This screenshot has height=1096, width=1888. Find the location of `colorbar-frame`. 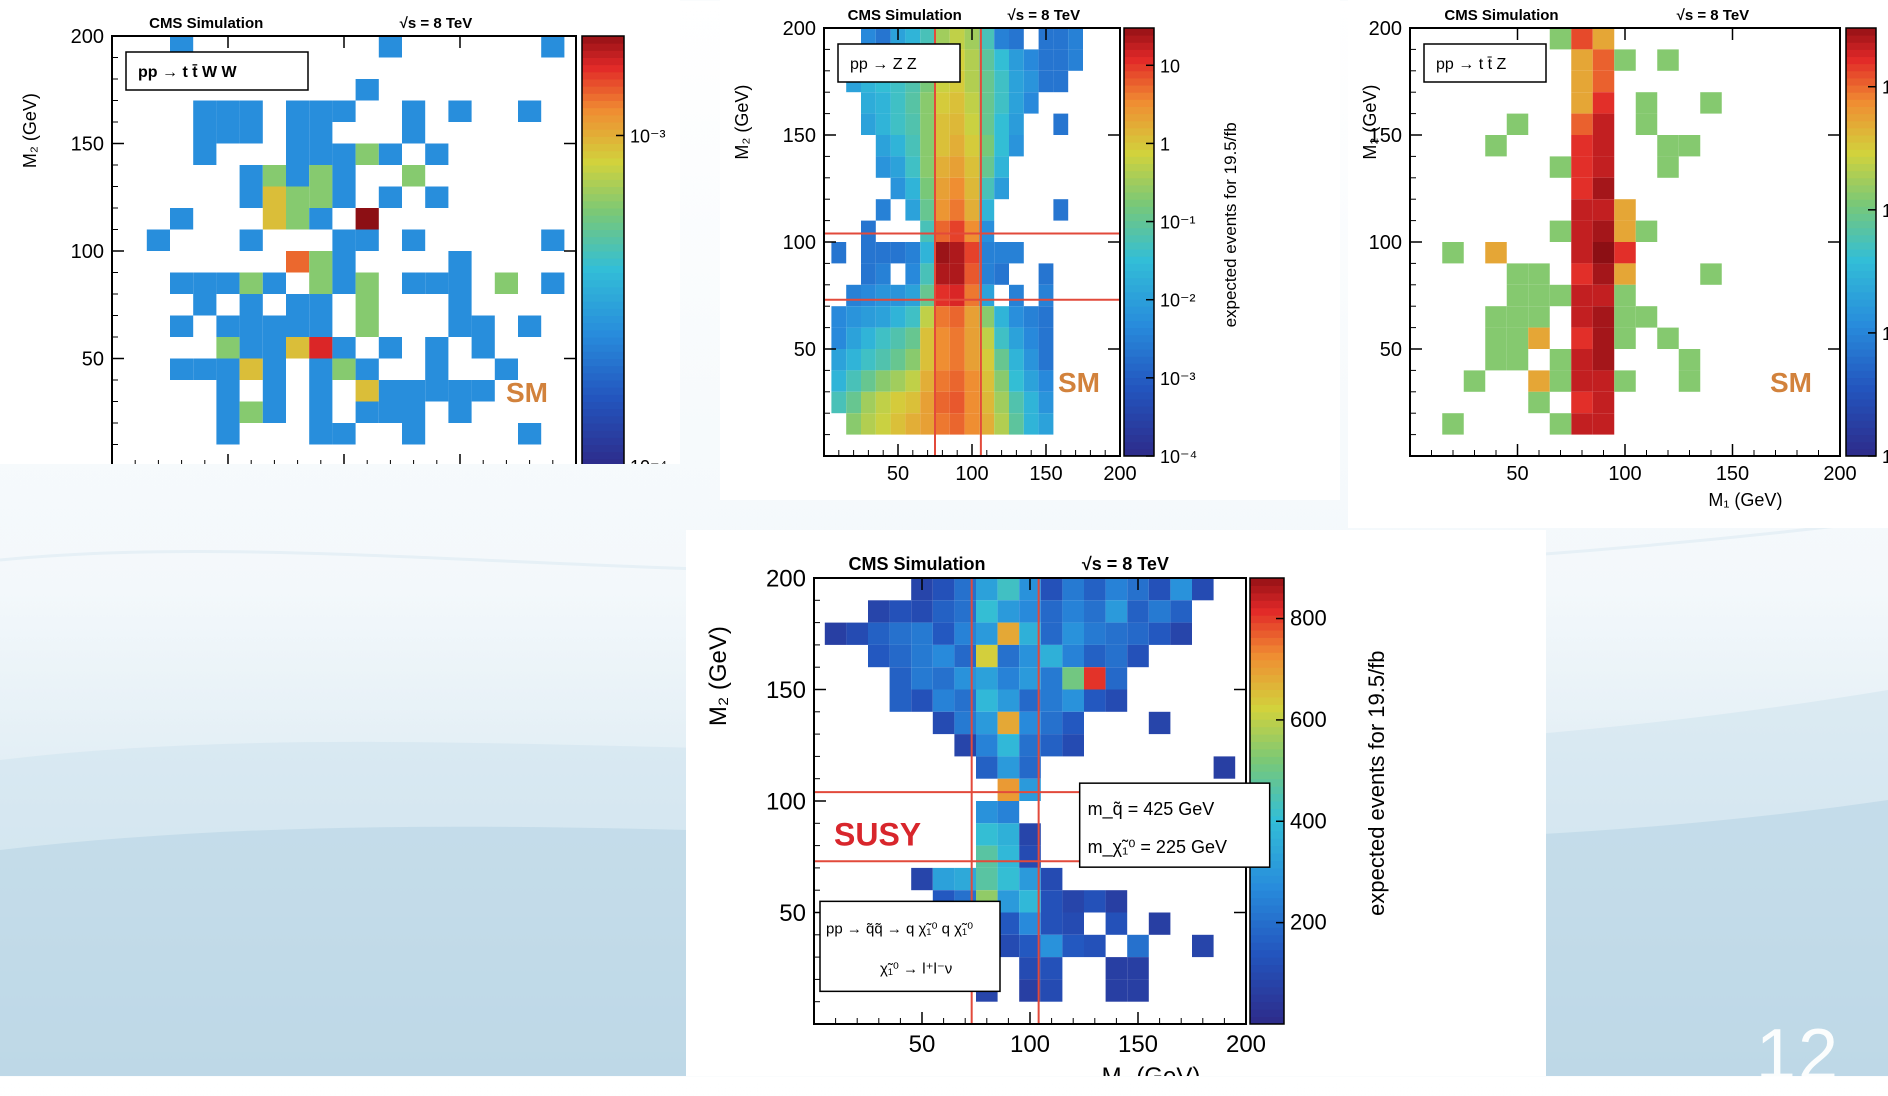

colorbar-frame is located at coordinates (1861, 242).